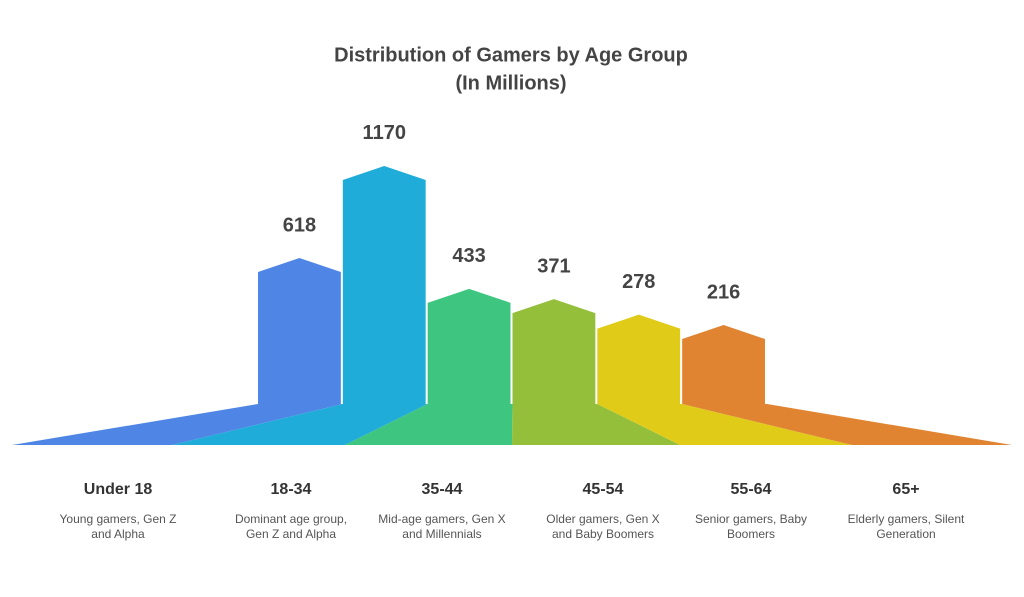 The width and height of the screenshot is (1024, 597). What do you see at coordinates (468, 256) in the screenshot?
I see `value-label: 433` at bounding box center [468, 256].